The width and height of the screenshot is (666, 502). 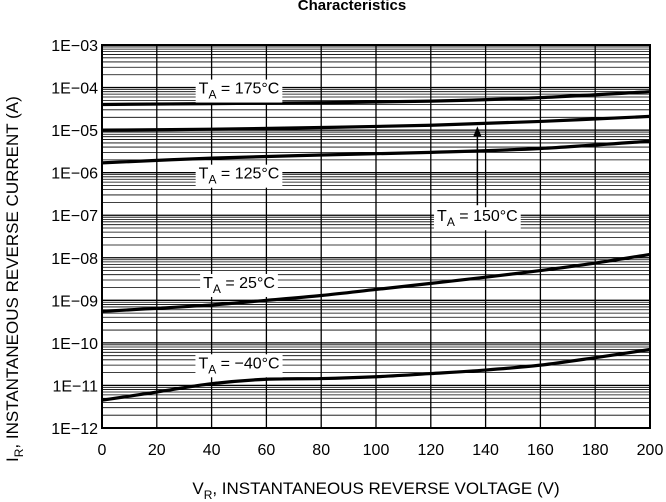 I want to click on chart-title: Characteristics, so click(x=352, y=7).